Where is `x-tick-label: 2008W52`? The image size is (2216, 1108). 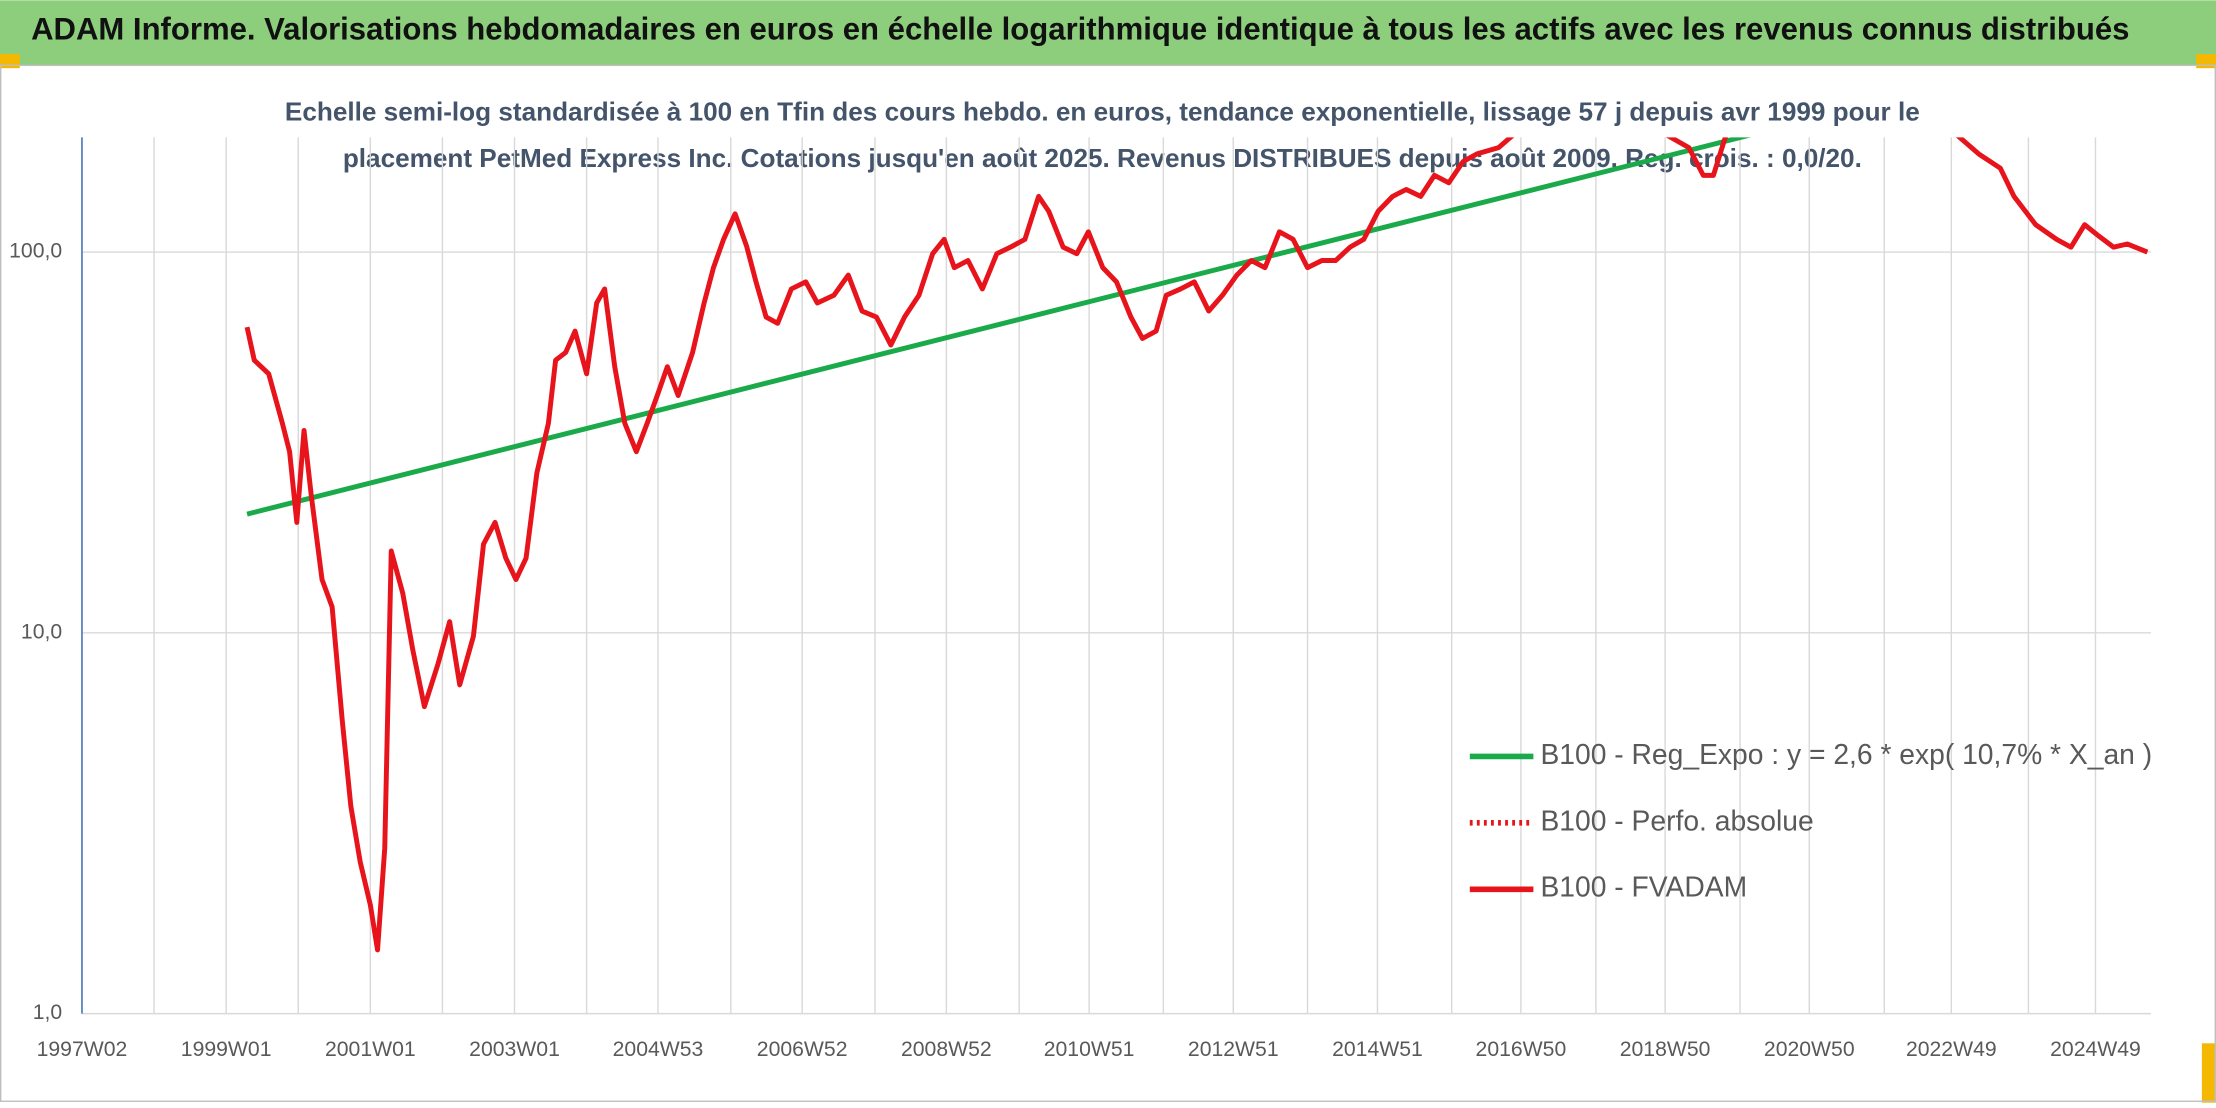
x-tick-label: 2008W52 is located at coordinates (946, 1049).